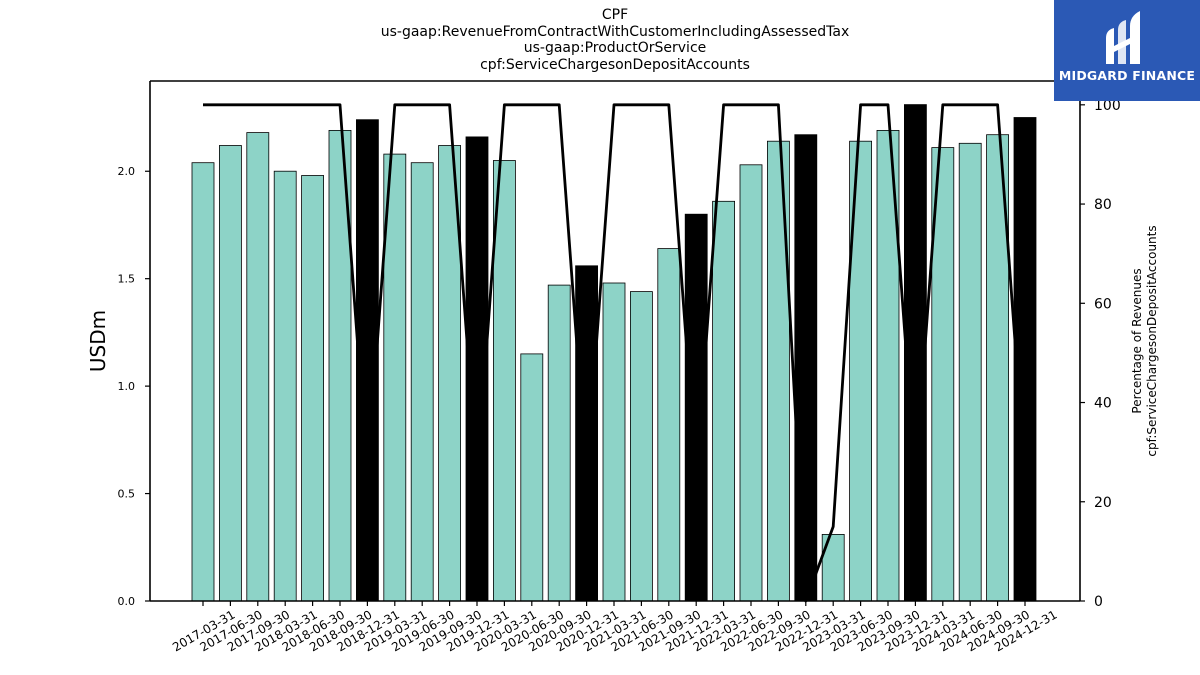 The height and width of the screenshot is (675, 1200). I want to click on chart-title-line-4: cpf:ServiceChargesonDepositAccounts, so click(615, 65).